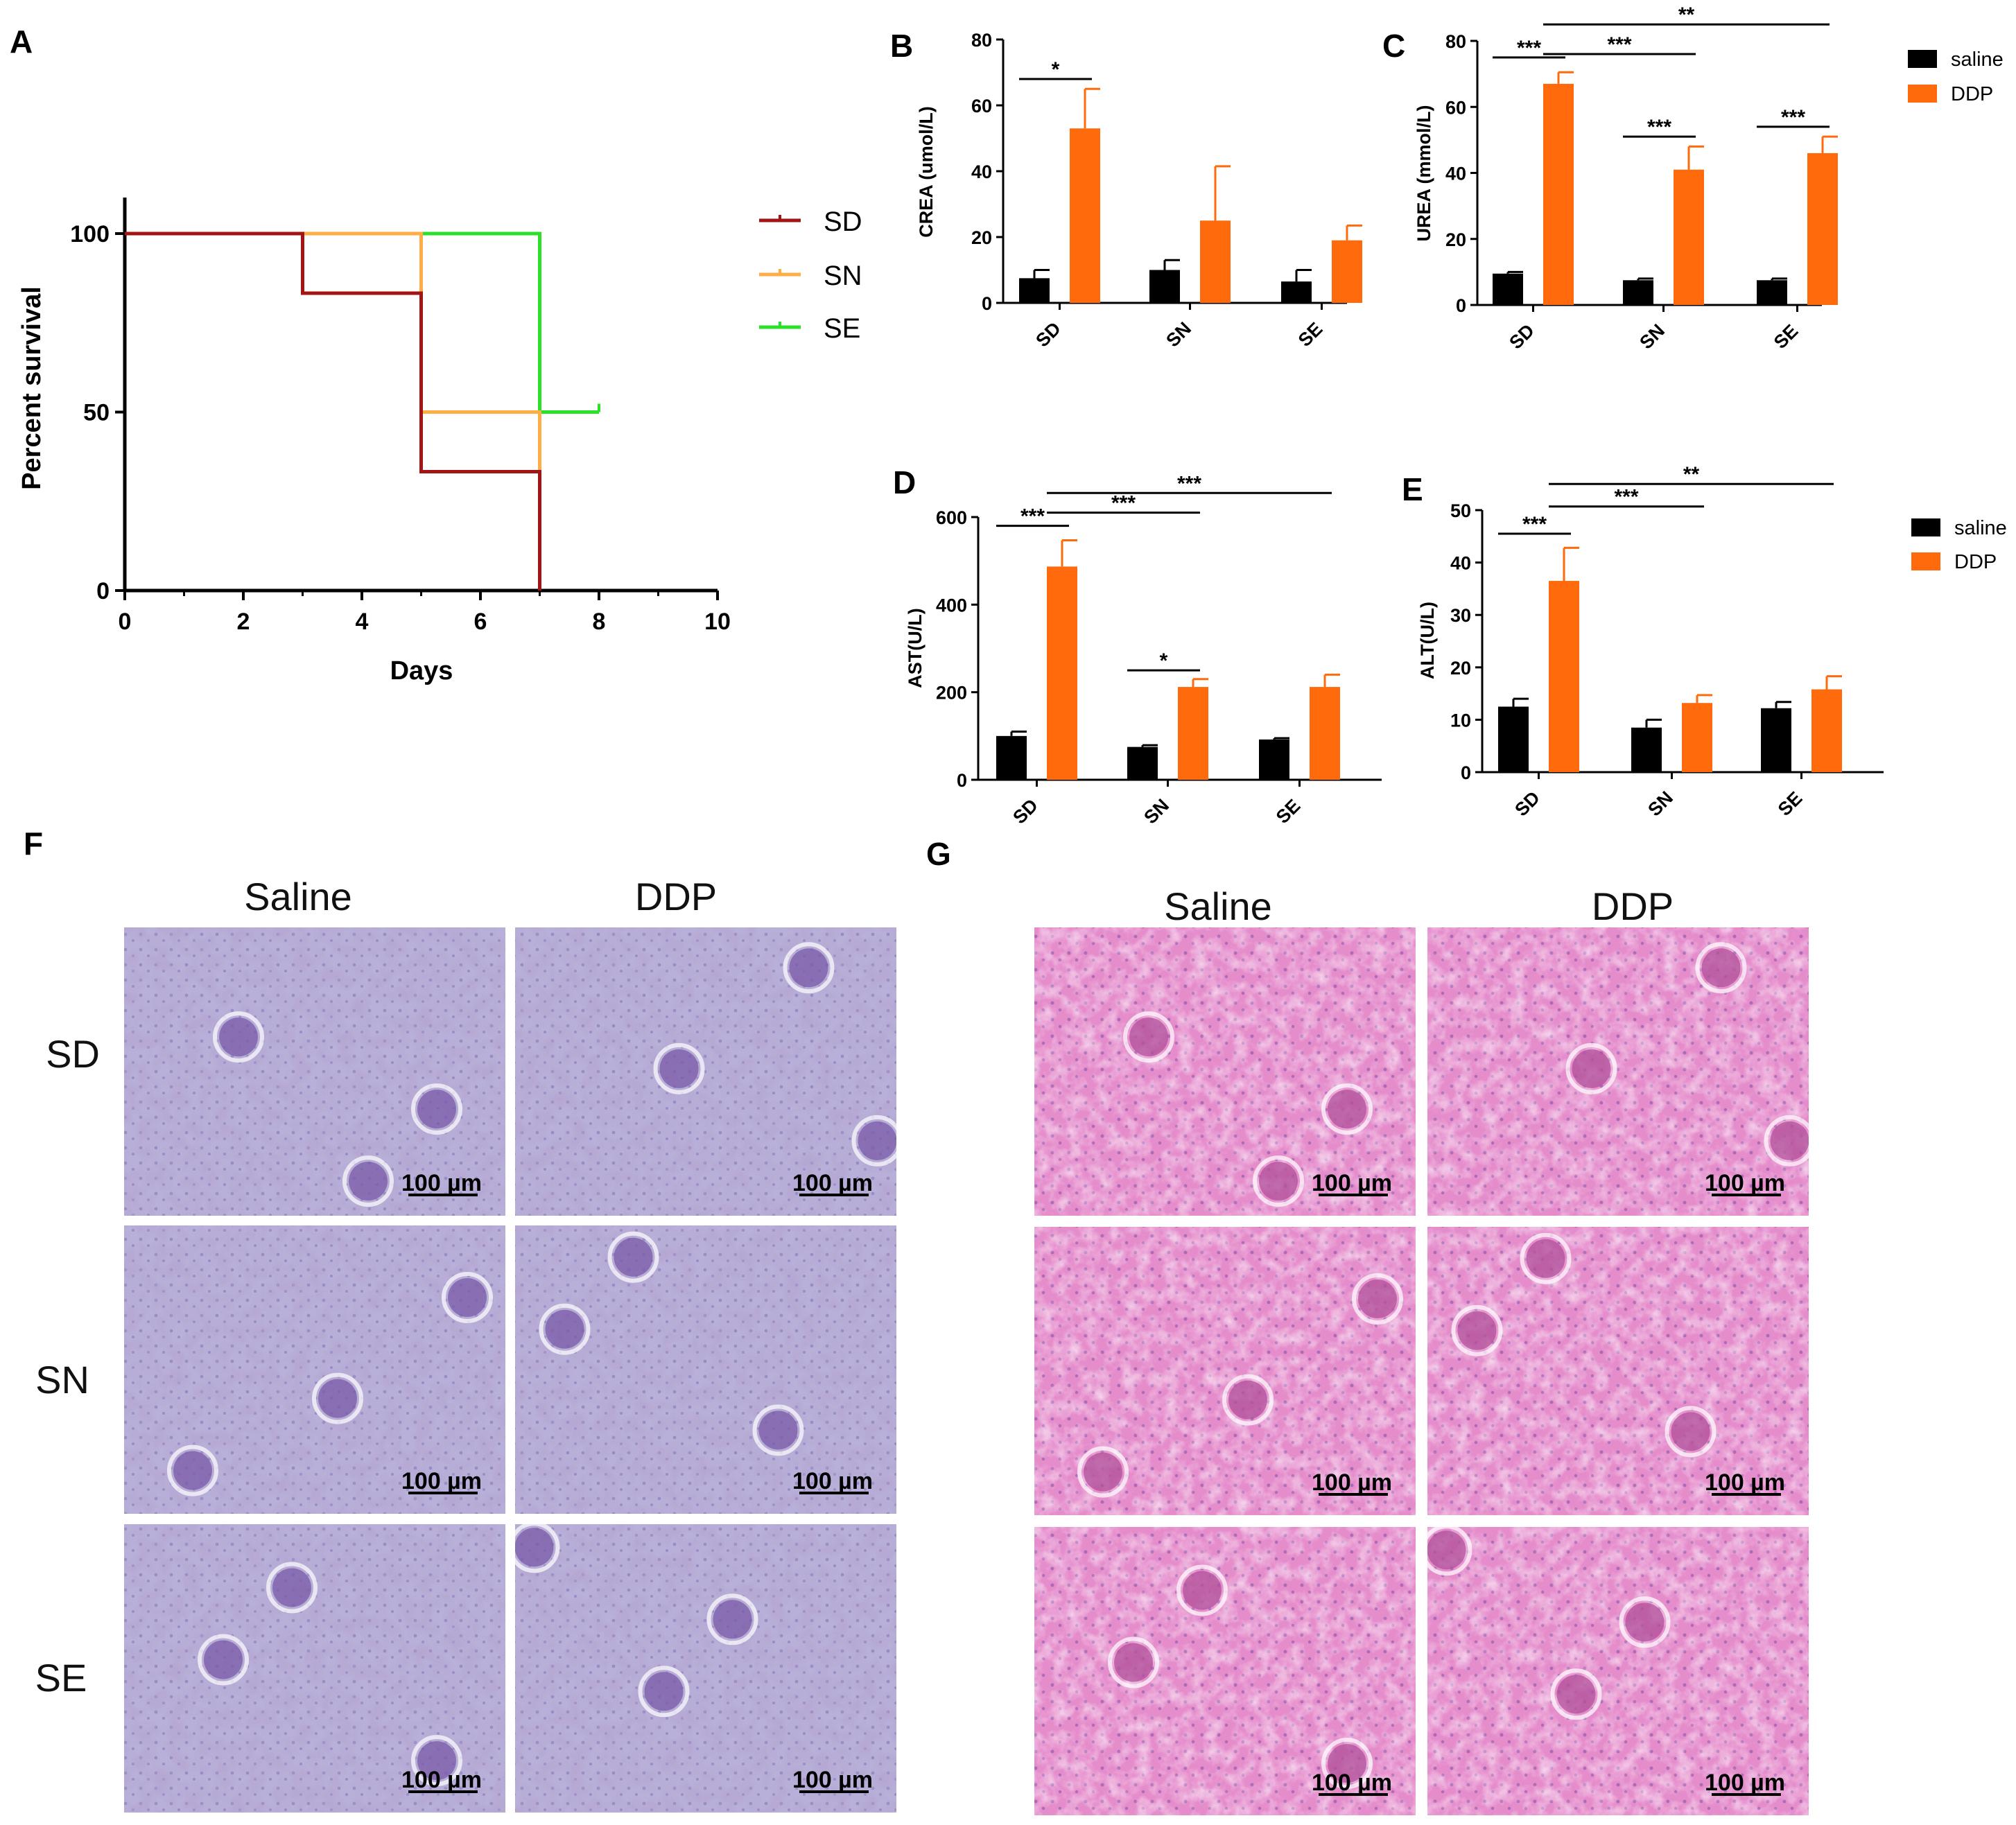 The width and height of the screenshot is (2016, 1825). What do you see at coordinates (1922, 94) in the screenshot?
I see `legend-ddp-swatch-top` at bounding box center [1922, 94].